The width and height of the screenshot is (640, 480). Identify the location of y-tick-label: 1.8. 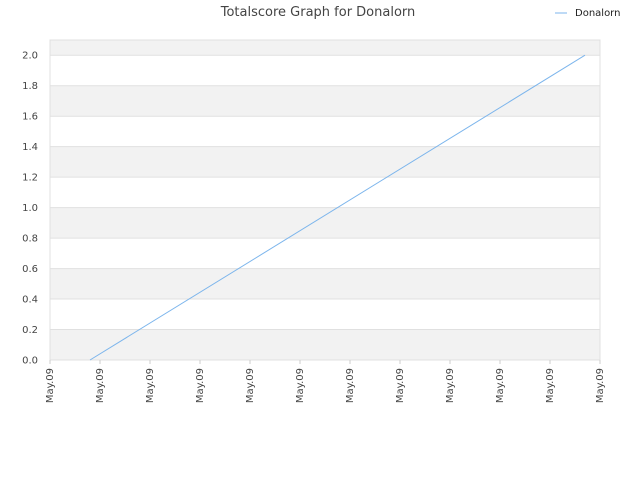
(30, 86).